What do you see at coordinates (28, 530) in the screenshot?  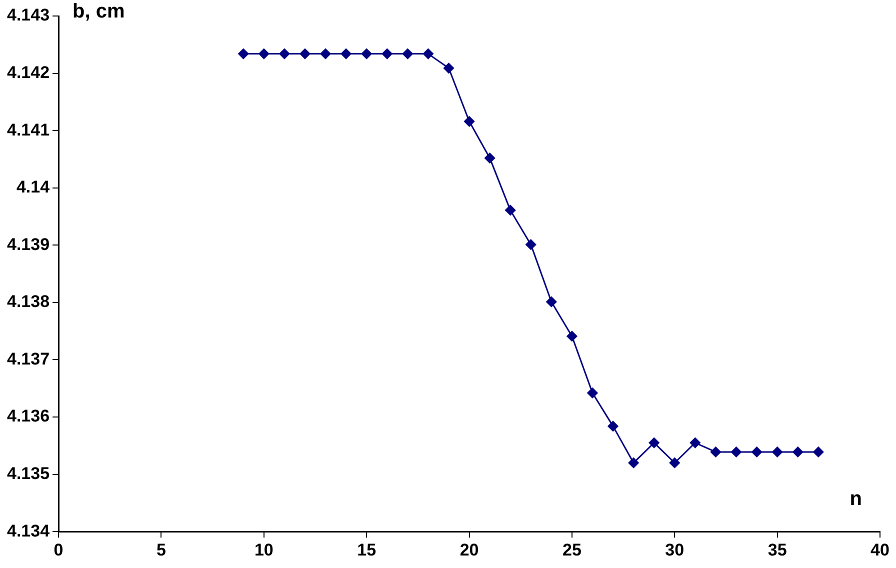 I see `y-tick-label: 4.134` at bounding box center [28, 530].